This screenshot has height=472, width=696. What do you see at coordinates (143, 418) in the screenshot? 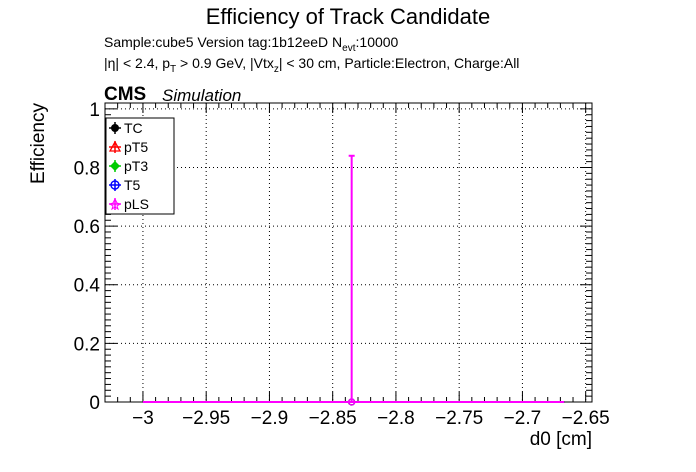
I see `x-tick-label: −3` at bounding box center [143, 418].